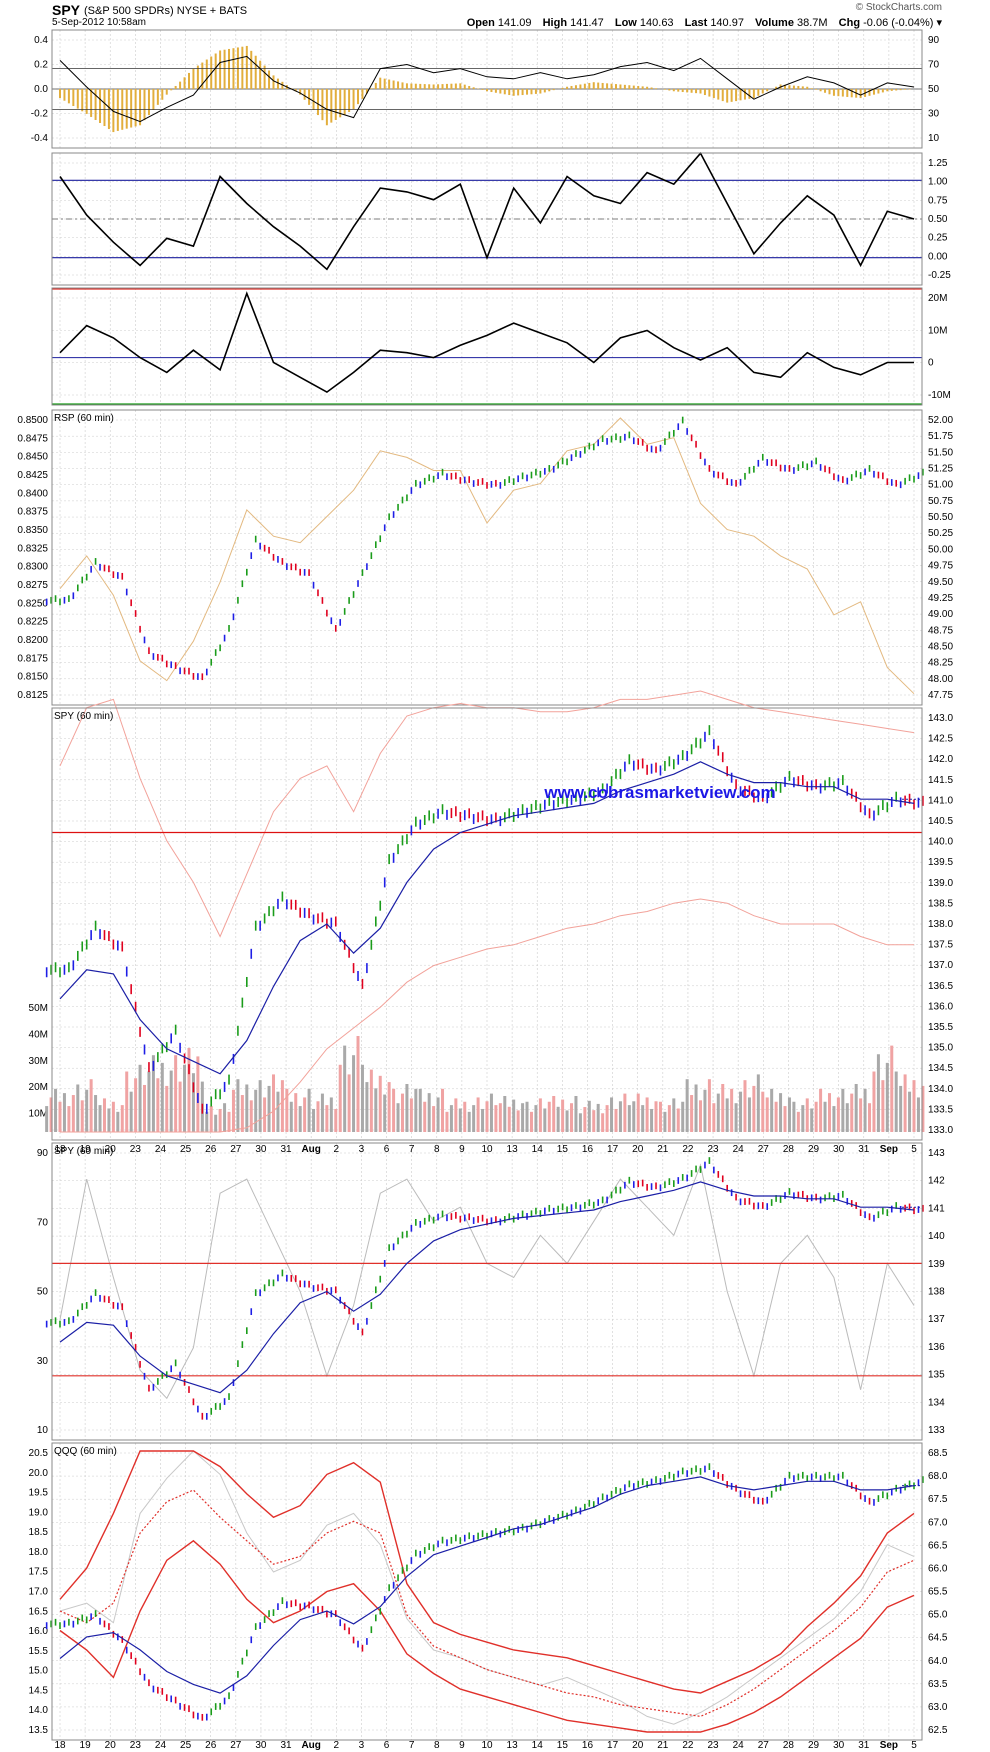 The image size is (990, 1752). I want to click on right-tick-qqq: 66.0, so click(938, 1568).